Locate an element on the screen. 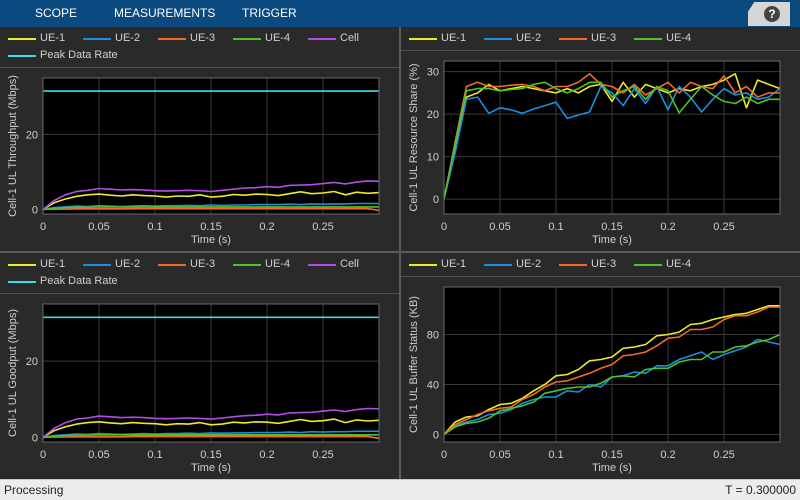 Image resolution: width=800 pixels, height=500 pixels. y-tick-label: 30 is located at coordinates (433, 73).